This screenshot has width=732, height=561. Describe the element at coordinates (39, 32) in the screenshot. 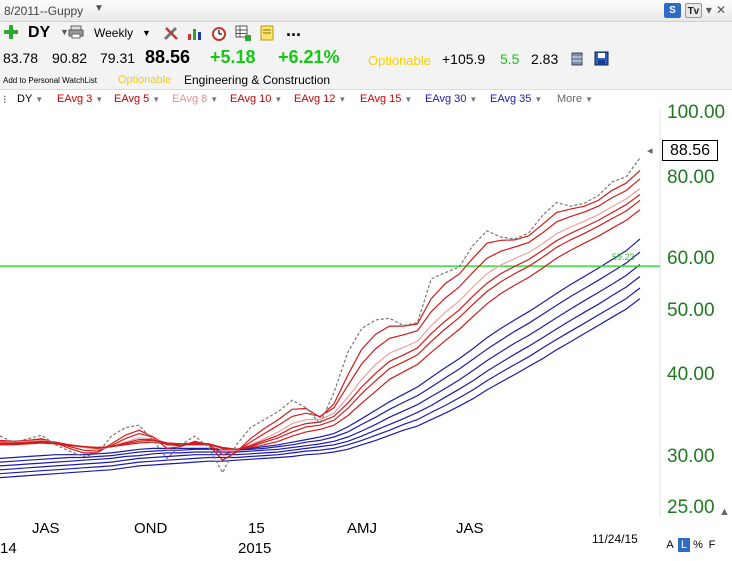

I see `symbol-label: DY` at that location.